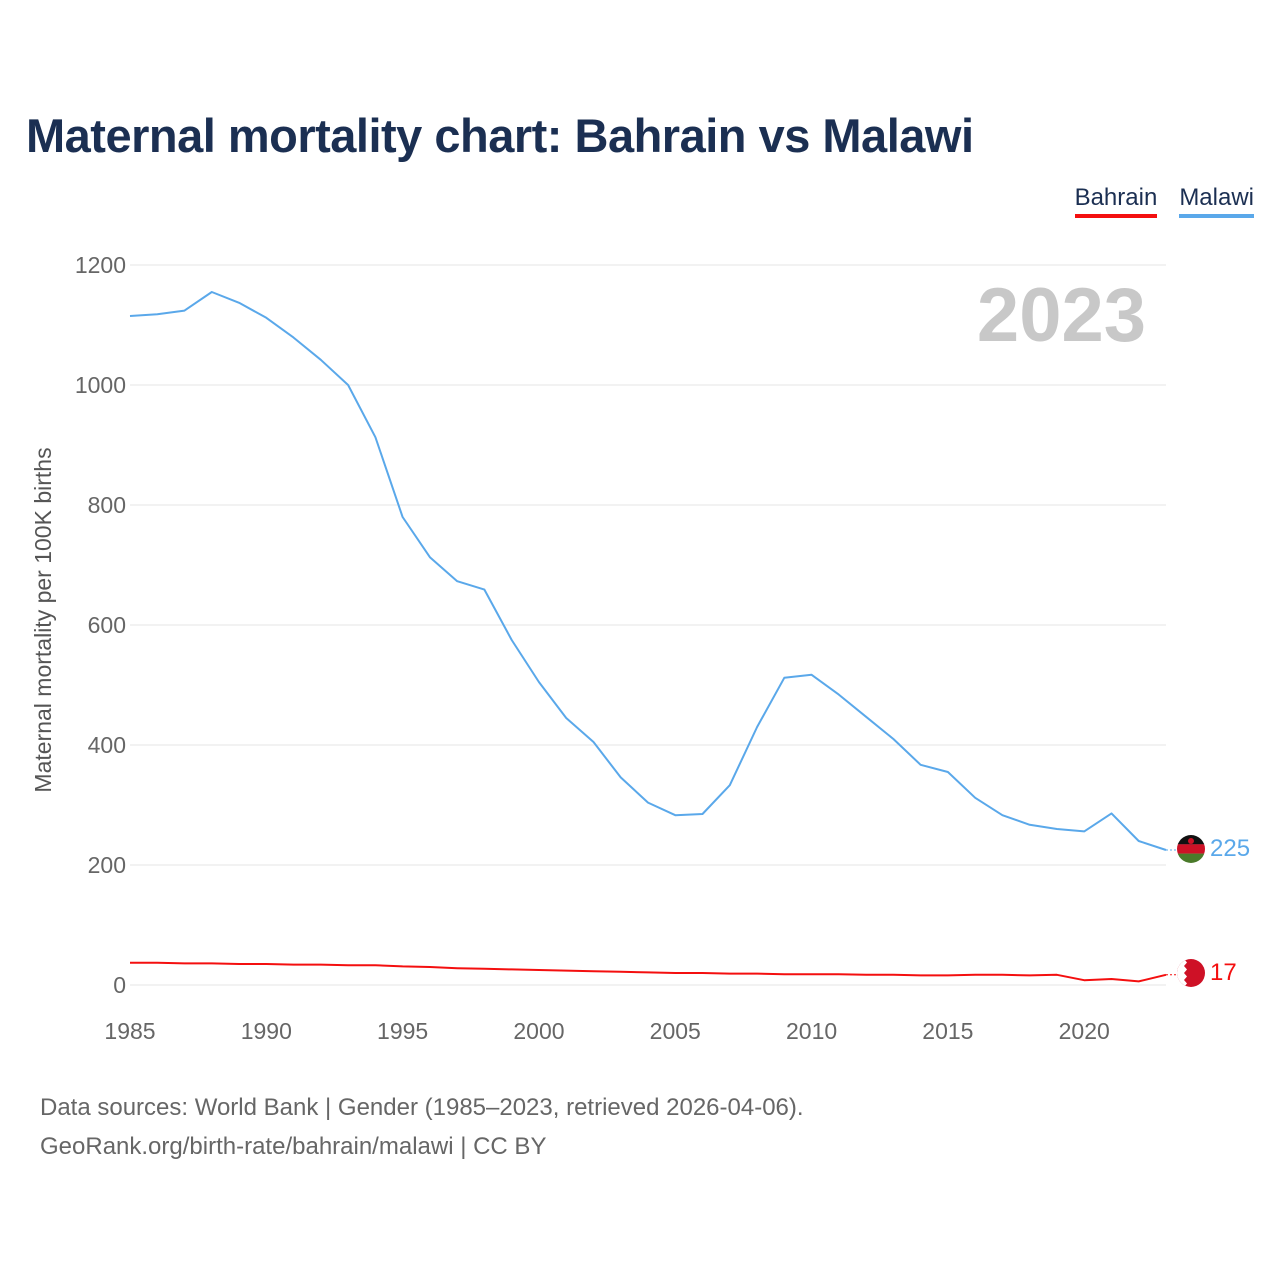 The height and width of the screenshot is (1280, 1280). What do you see at coordinates (1216, 201) in the screenshot?
I see `legend-item-malawi: Malawi` at bounding box center [1216, 201].